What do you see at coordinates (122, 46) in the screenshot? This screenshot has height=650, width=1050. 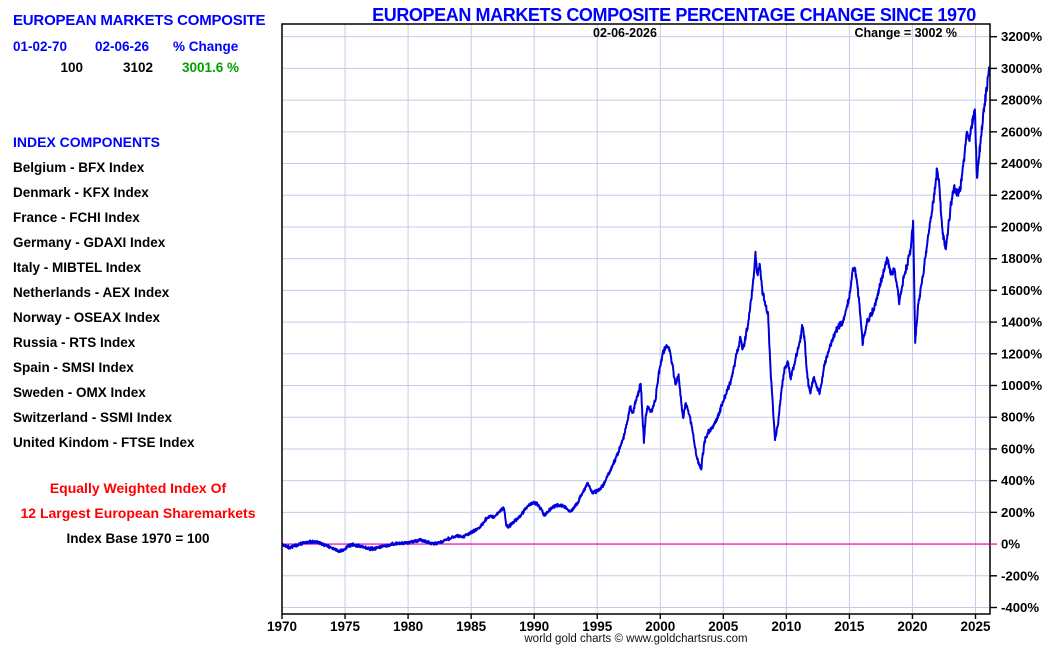 I see `end-date-label: 02-06-26` at bounding box center [122, 46].